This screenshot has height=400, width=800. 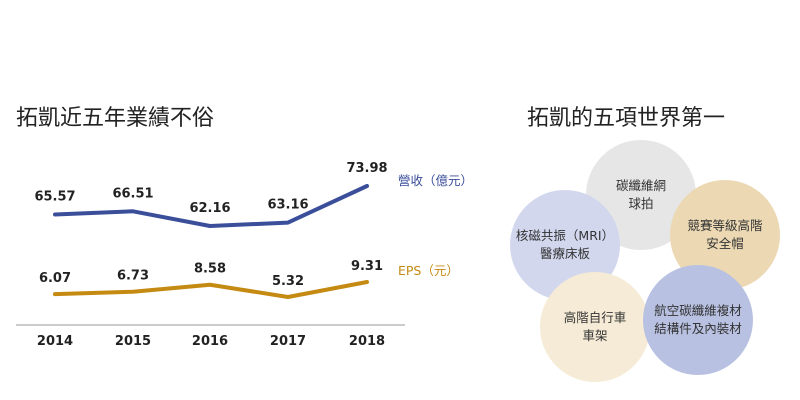 I want to click on legend-label: 營收（億元）, so click(x=435, y=180).